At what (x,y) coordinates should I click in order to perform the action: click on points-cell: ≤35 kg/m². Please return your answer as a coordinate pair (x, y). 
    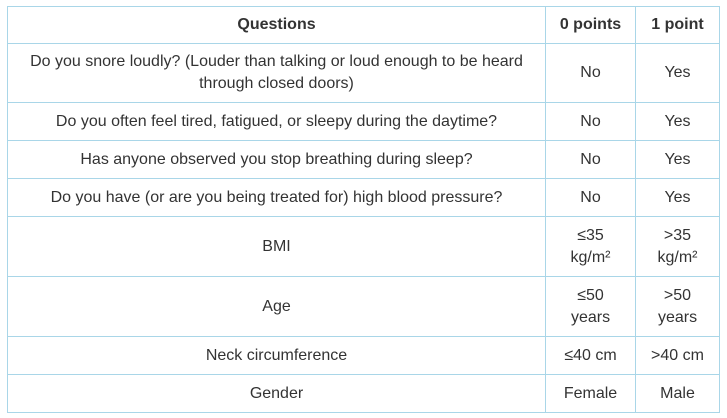
    Looking at the image, I should click on (590, 246).